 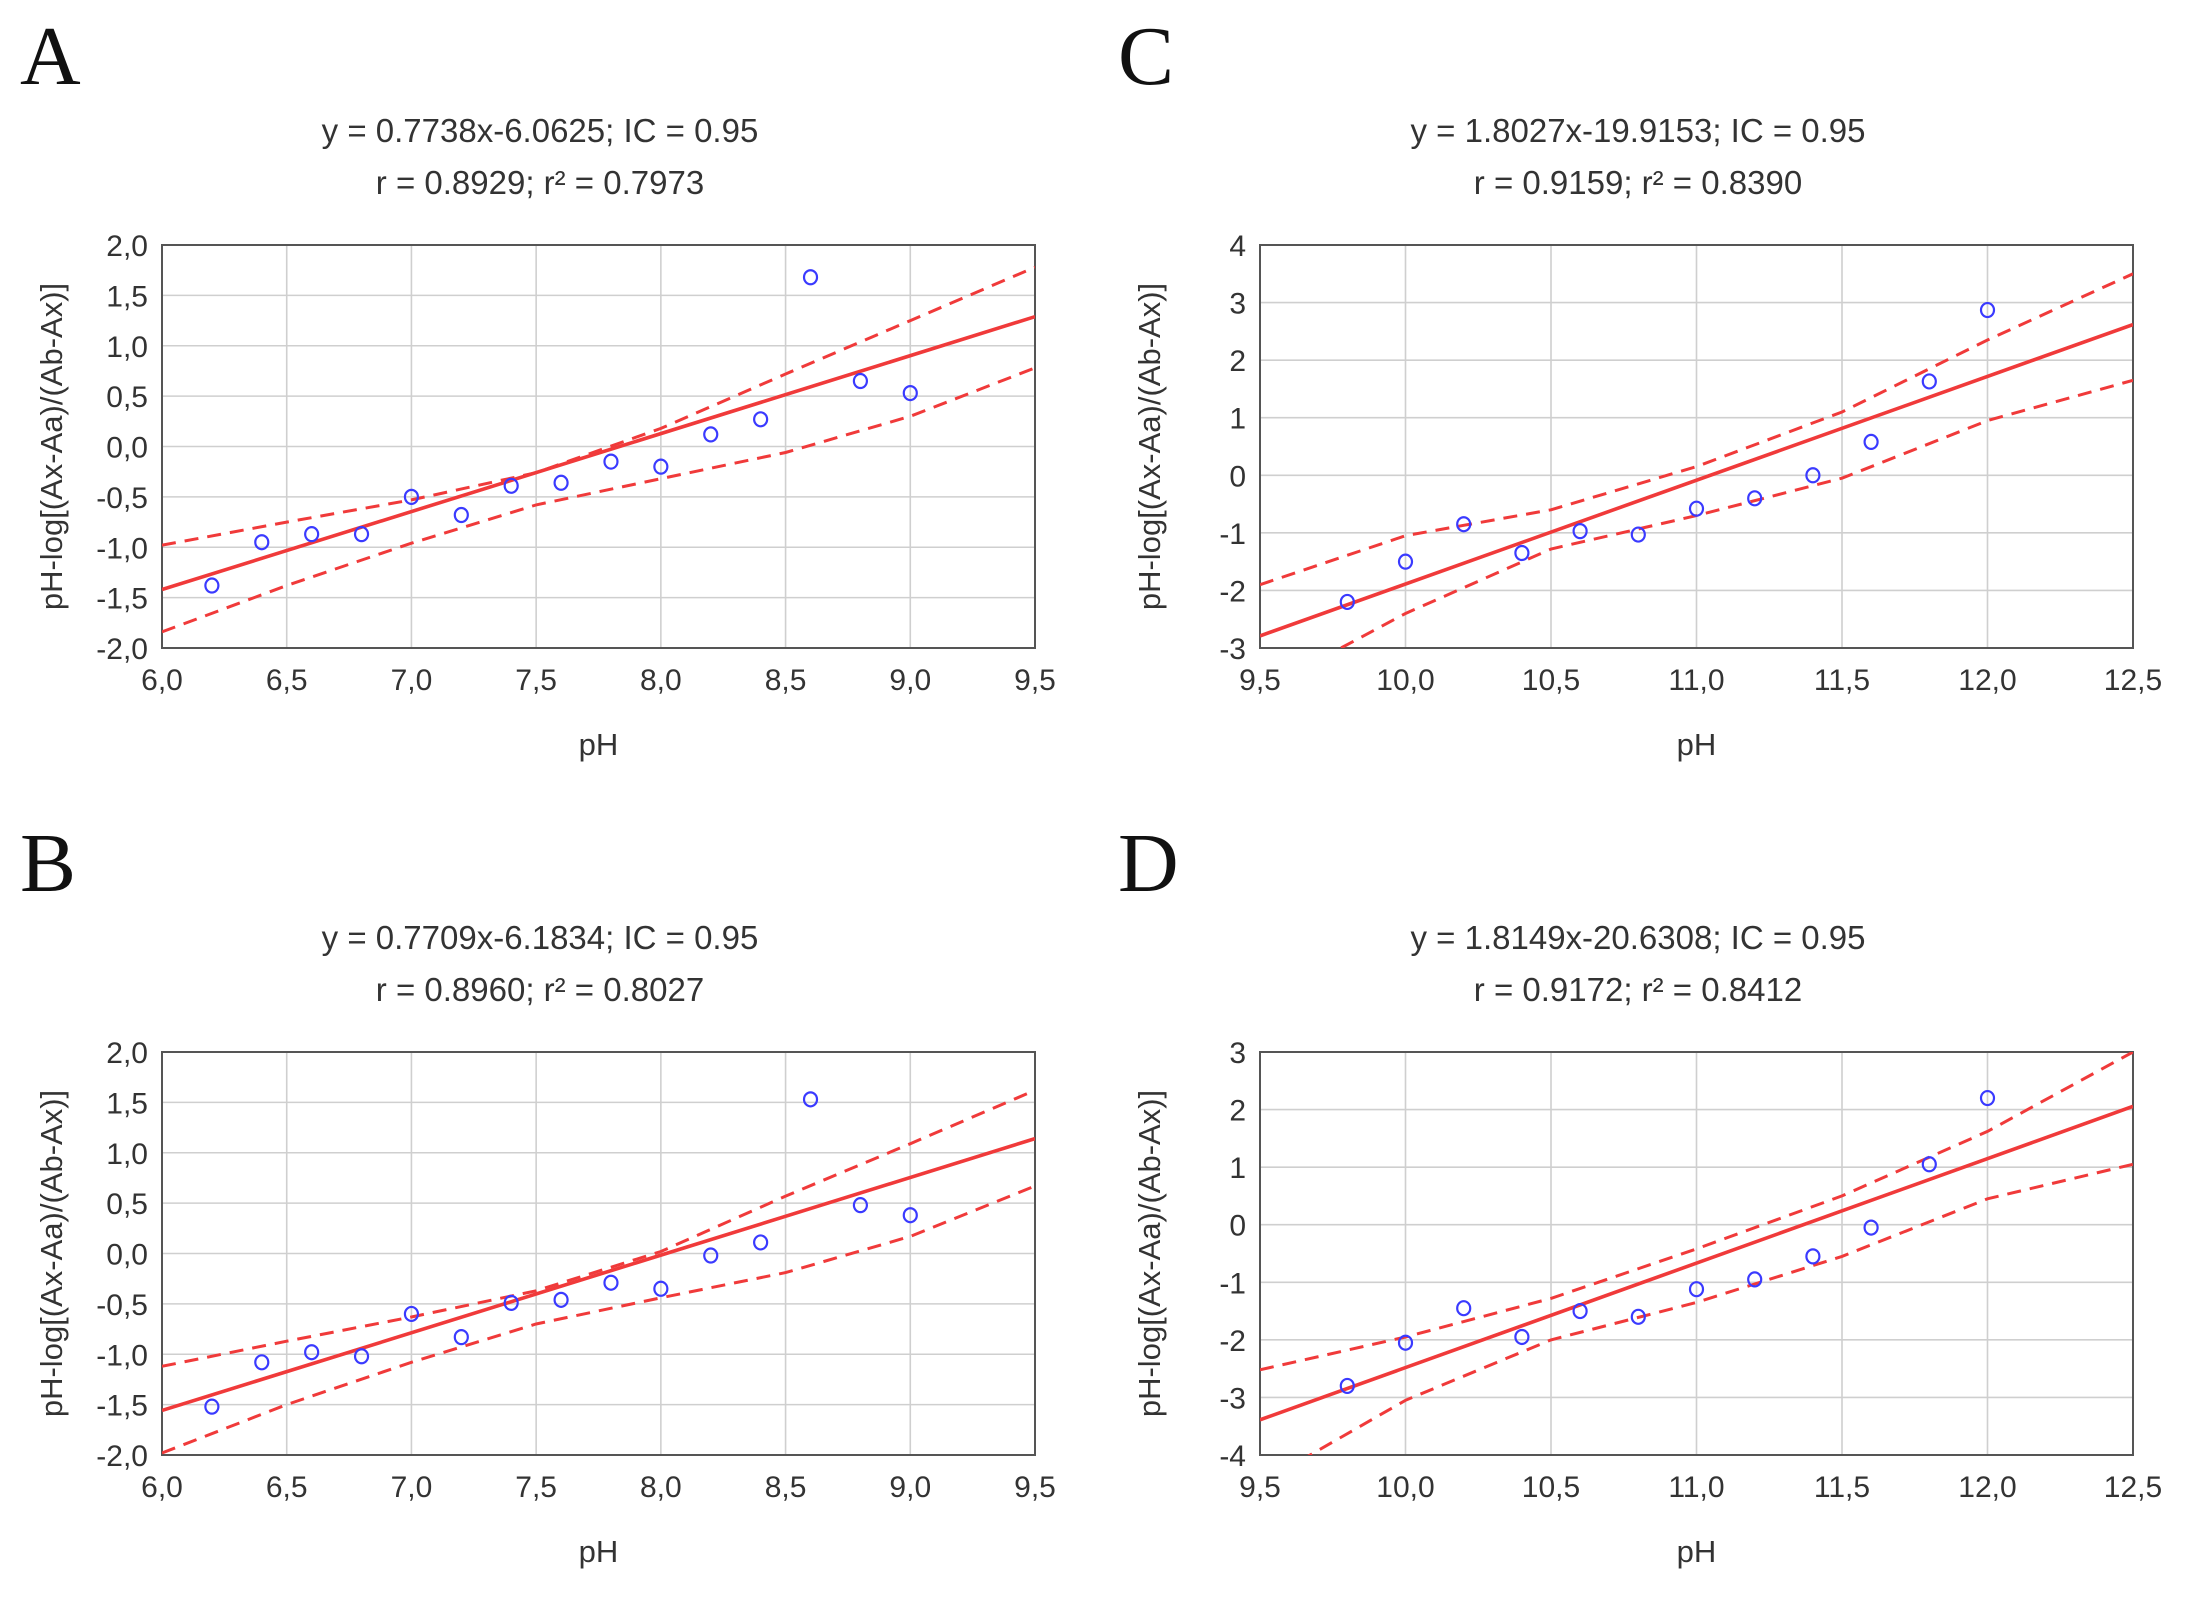 What do you see at coordinates (910, 680) in the screenshot?
I see `x-tick-label: 9,0` at bounding box center [910, 680].